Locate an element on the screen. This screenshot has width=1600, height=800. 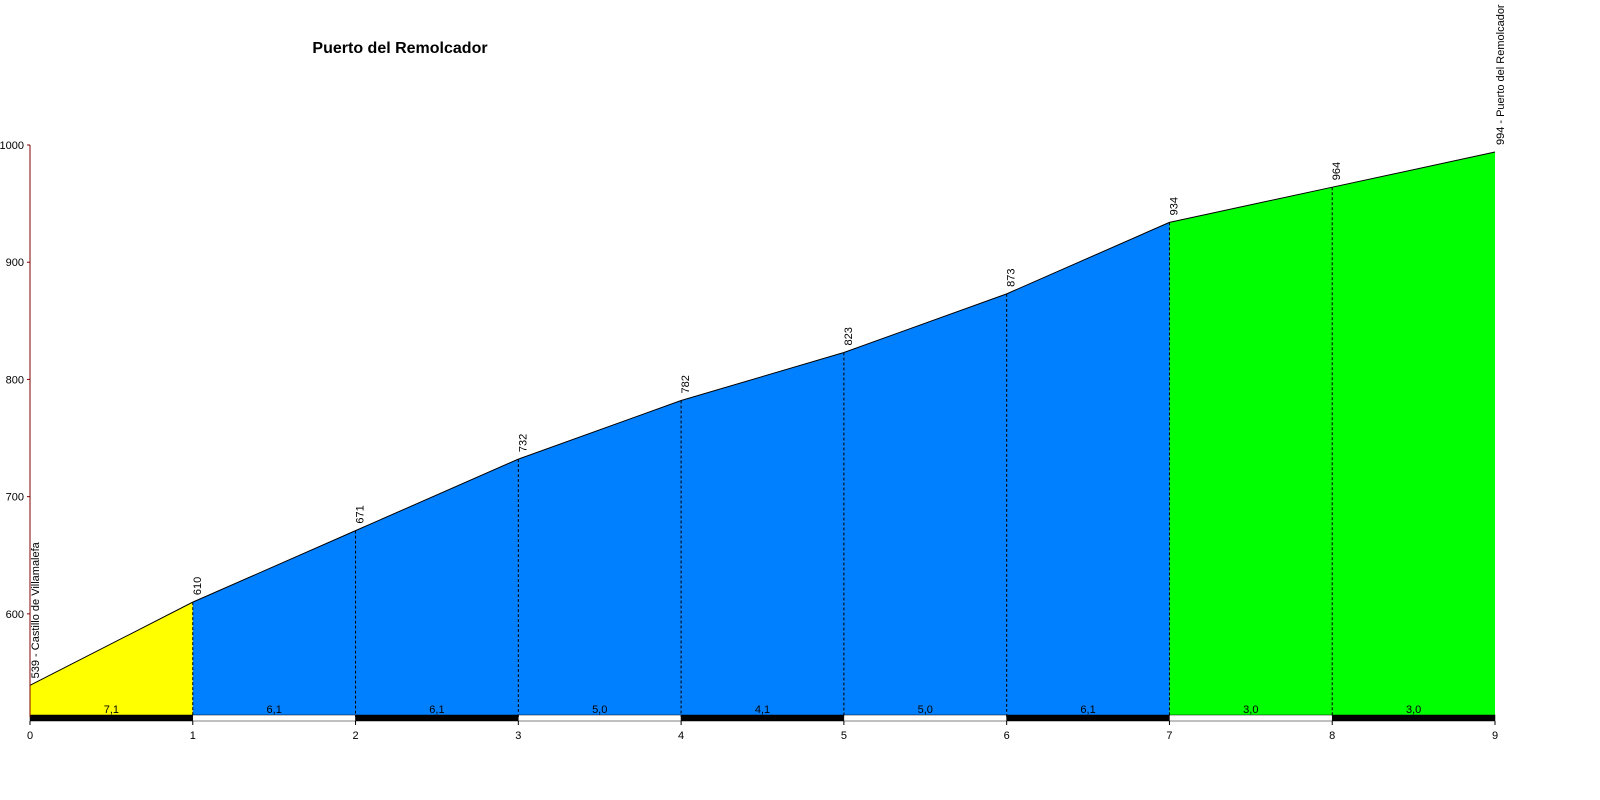
y-tick-label: 900 is located at coordinates (15, 263).